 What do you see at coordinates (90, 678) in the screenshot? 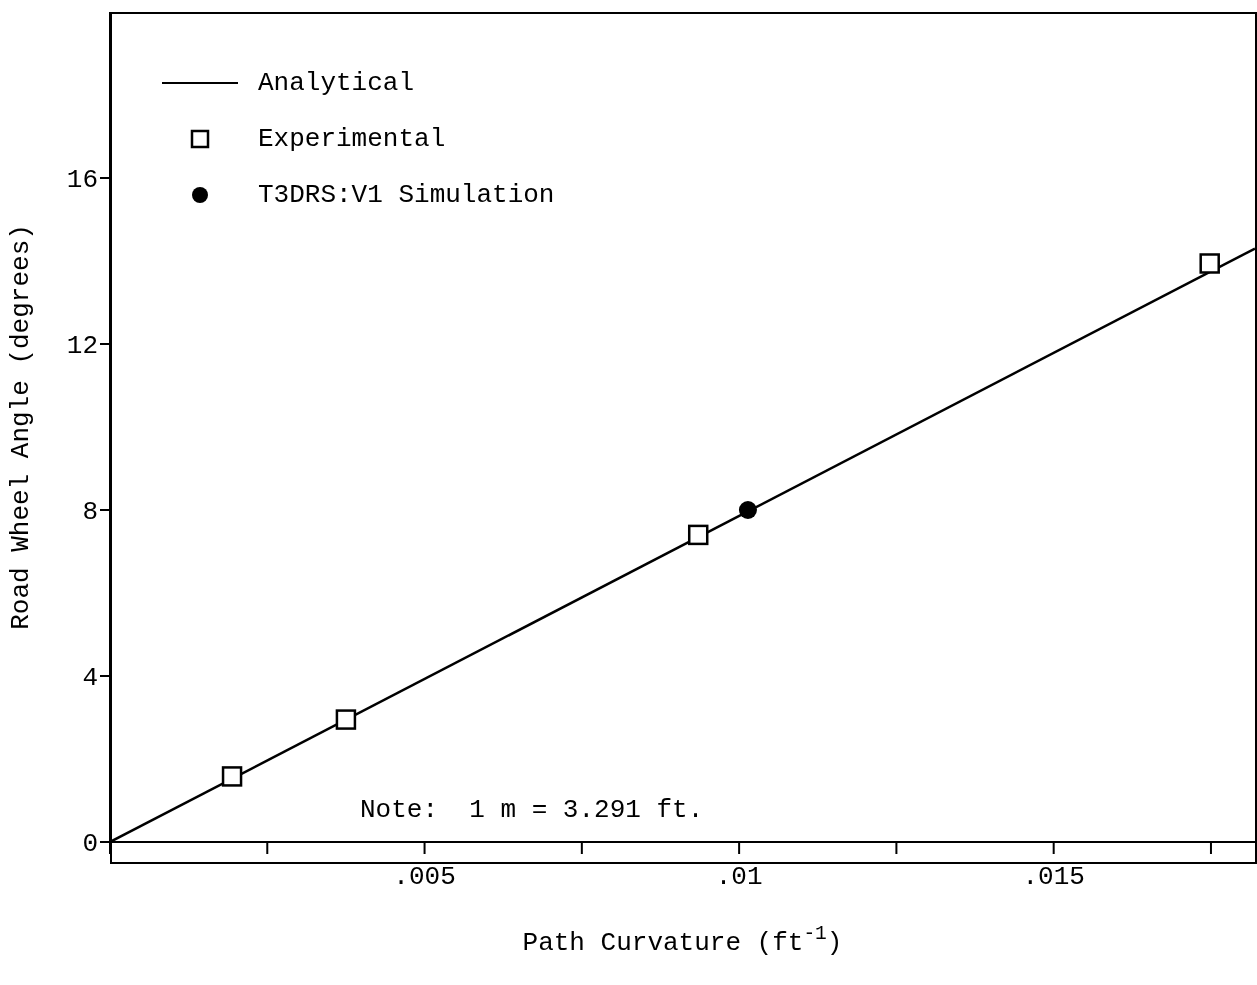
I see `y-tick-label: 4` at bounding box center [90, 678].